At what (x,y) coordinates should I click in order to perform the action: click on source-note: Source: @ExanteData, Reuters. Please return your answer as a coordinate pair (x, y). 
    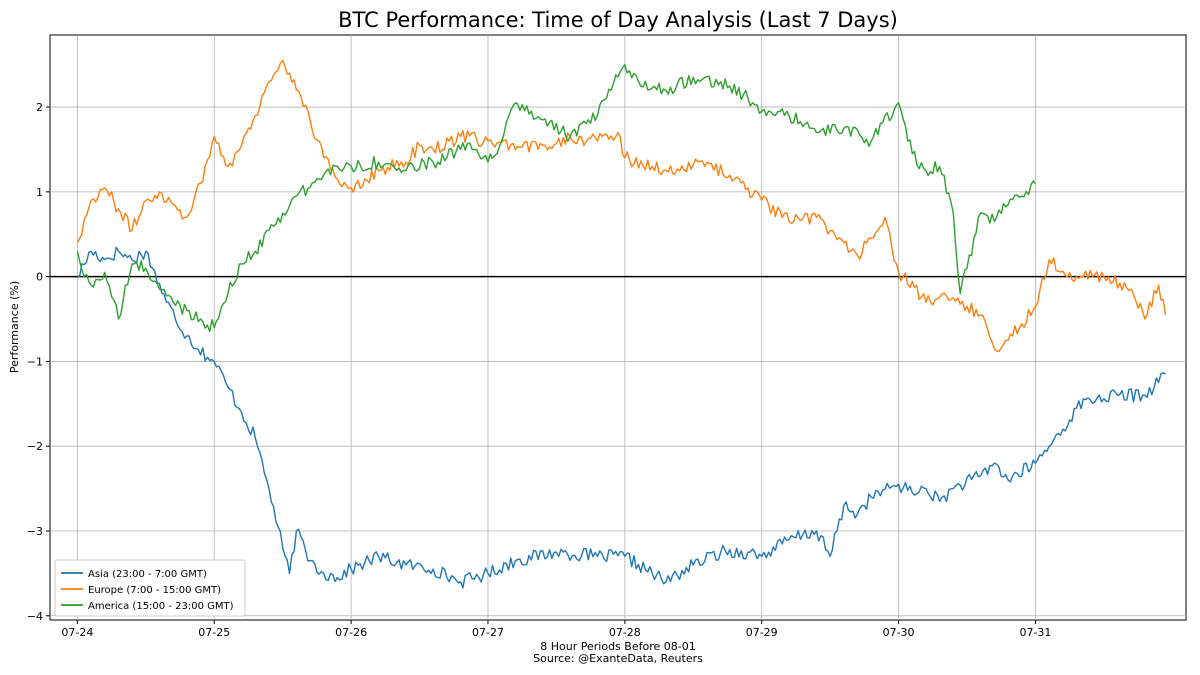
    Looking at the image, I should click on (618, 658).